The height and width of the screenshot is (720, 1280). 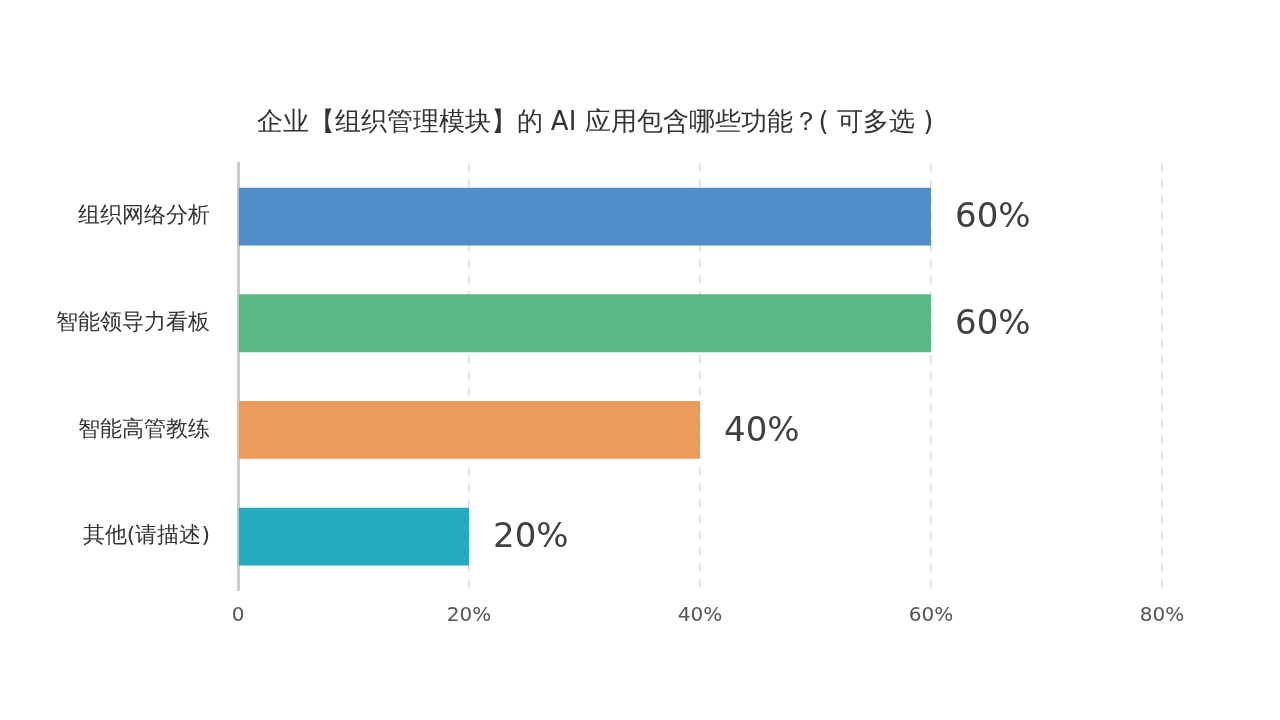 I want to click on y-tick-label: 组织网络分析, so click(x=144, y=215).